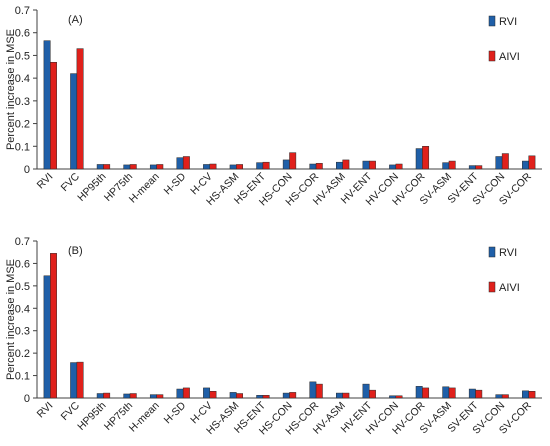 Image resolution: width=550 pixels, height=446 pixels. I want to click on y-axis-label: Percent increase in MSE, so click(11, 89).